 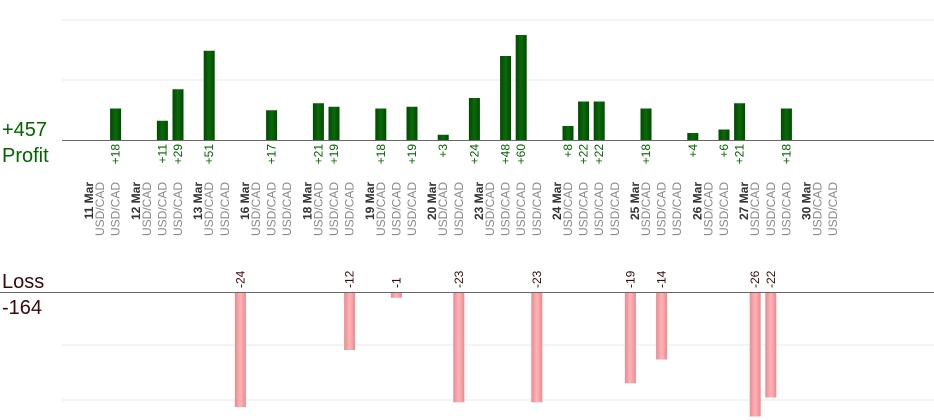 I want to click on date-label-12: 30 Mar, so click(x=807, y=201).